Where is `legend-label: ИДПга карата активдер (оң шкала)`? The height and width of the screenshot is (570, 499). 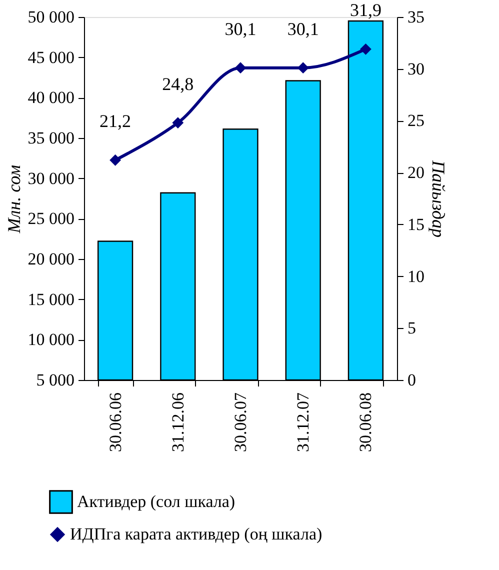 legend-label: ИДПга карата активдер (оң шкала) is located at coordinates (196, 534).